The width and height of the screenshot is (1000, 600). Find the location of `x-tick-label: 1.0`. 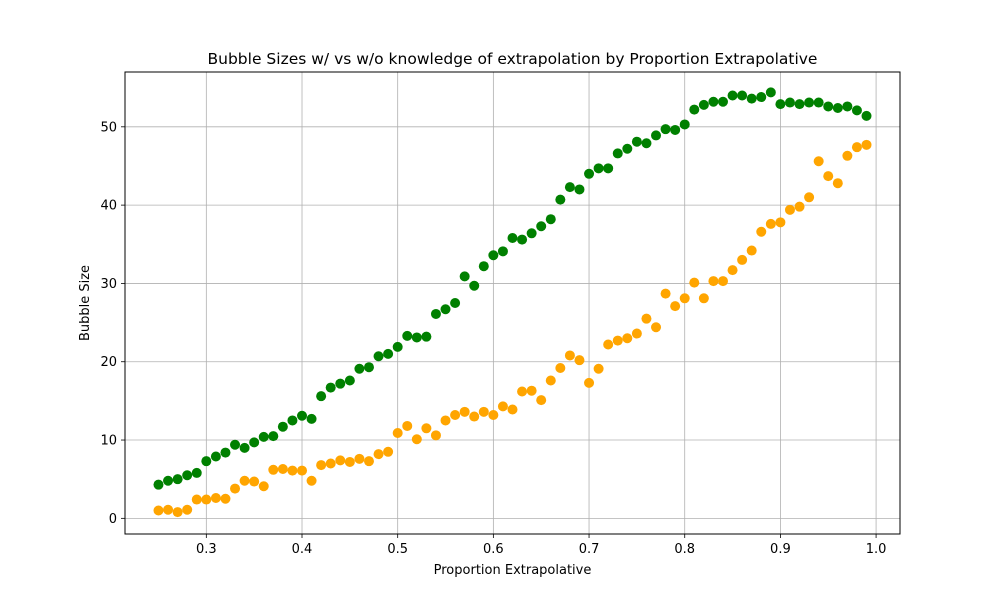

x-tick-label: 1.0 is located at coordinates (876, 549).